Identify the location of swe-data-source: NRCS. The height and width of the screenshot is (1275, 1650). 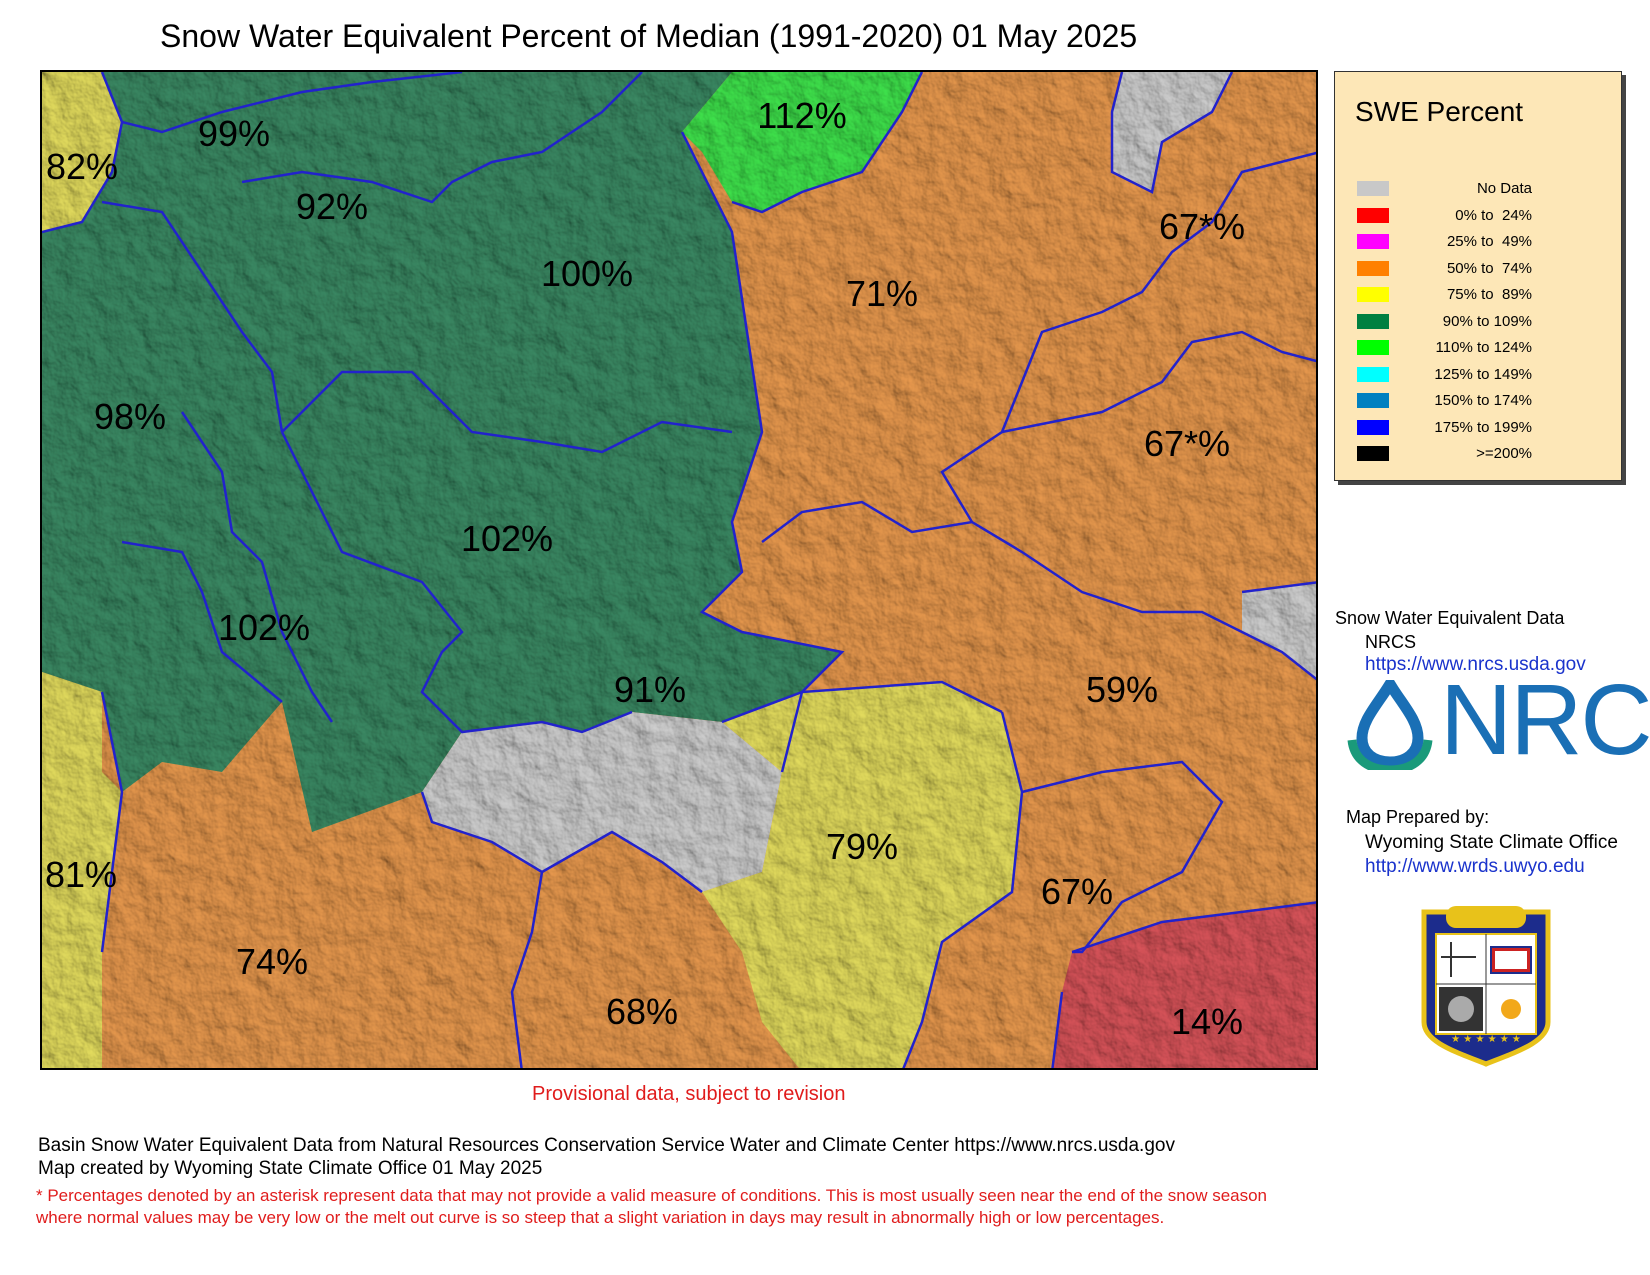
(1391, 642).